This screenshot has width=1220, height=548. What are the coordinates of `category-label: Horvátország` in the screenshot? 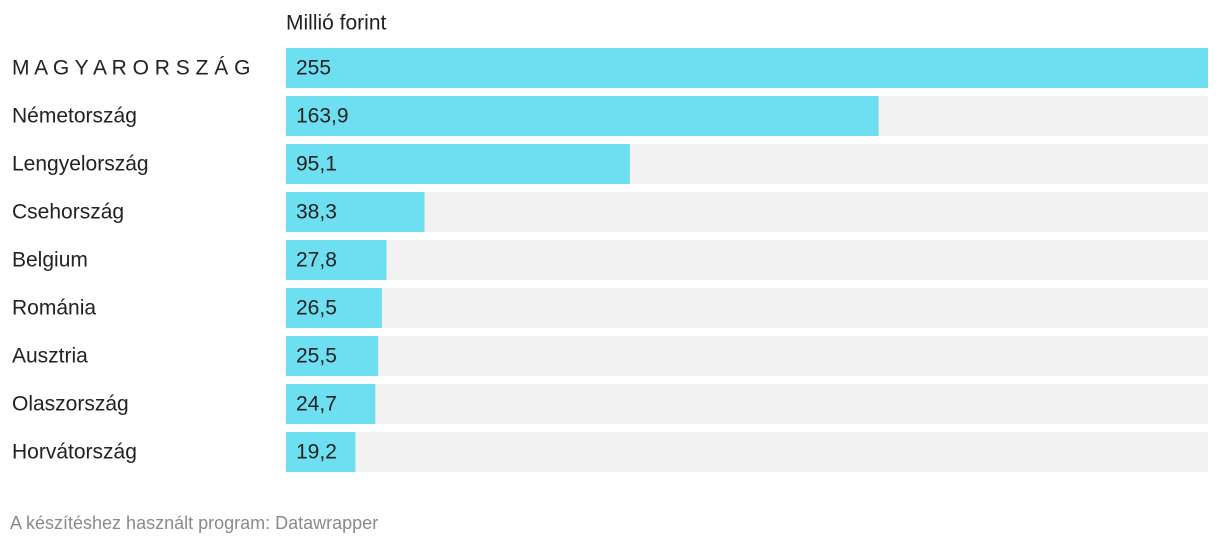 It's located at (74, 452).